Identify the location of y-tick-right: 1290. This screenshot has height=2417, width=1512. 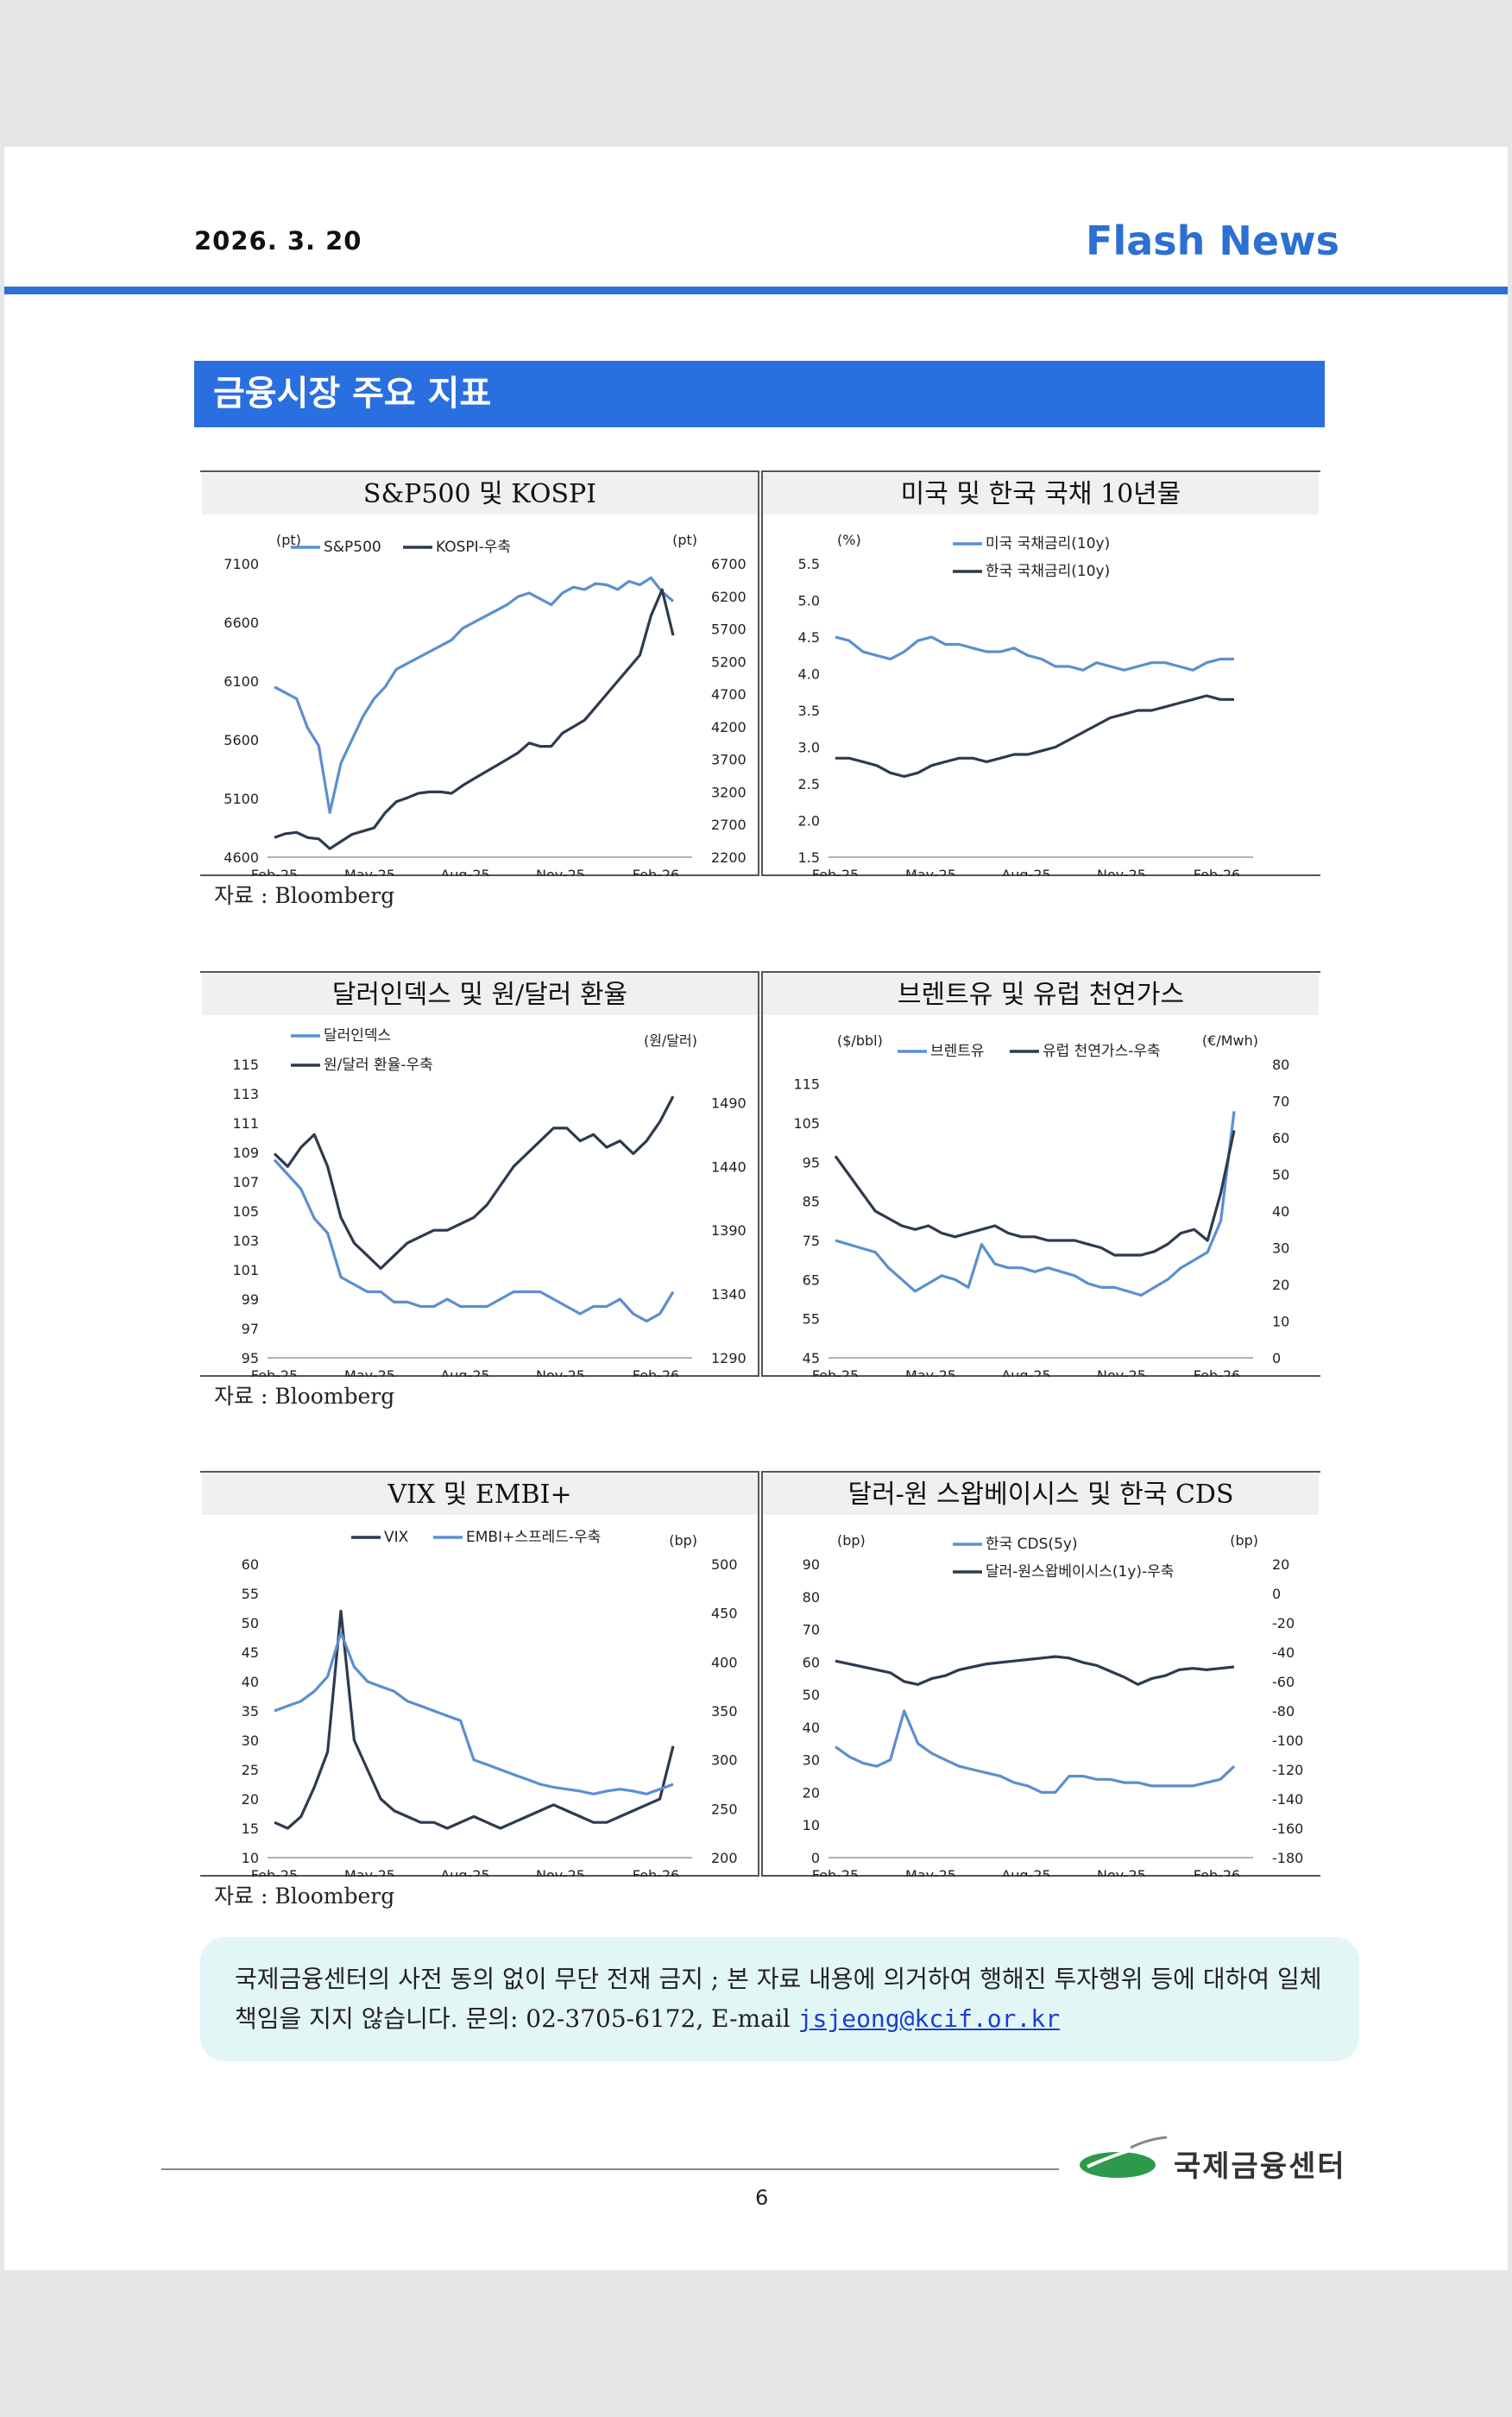
(729, 1358).